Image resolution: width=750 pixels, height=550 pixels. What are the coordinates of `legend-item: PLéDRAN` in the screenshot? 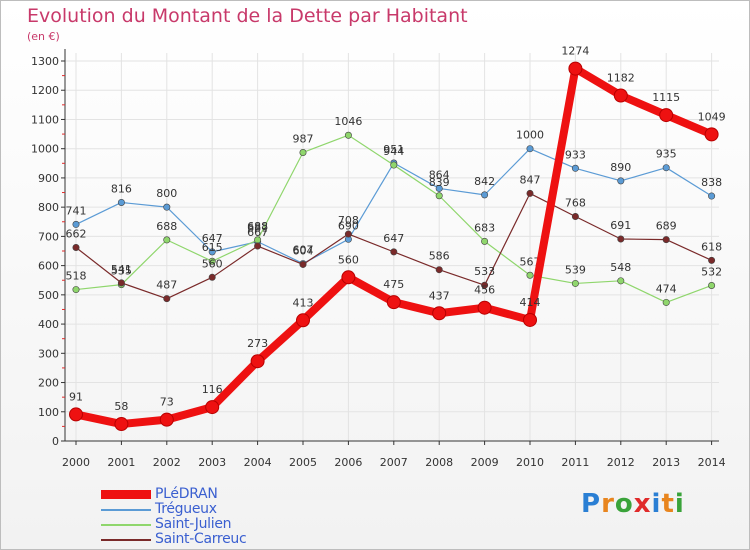 It's located at (173, 494).